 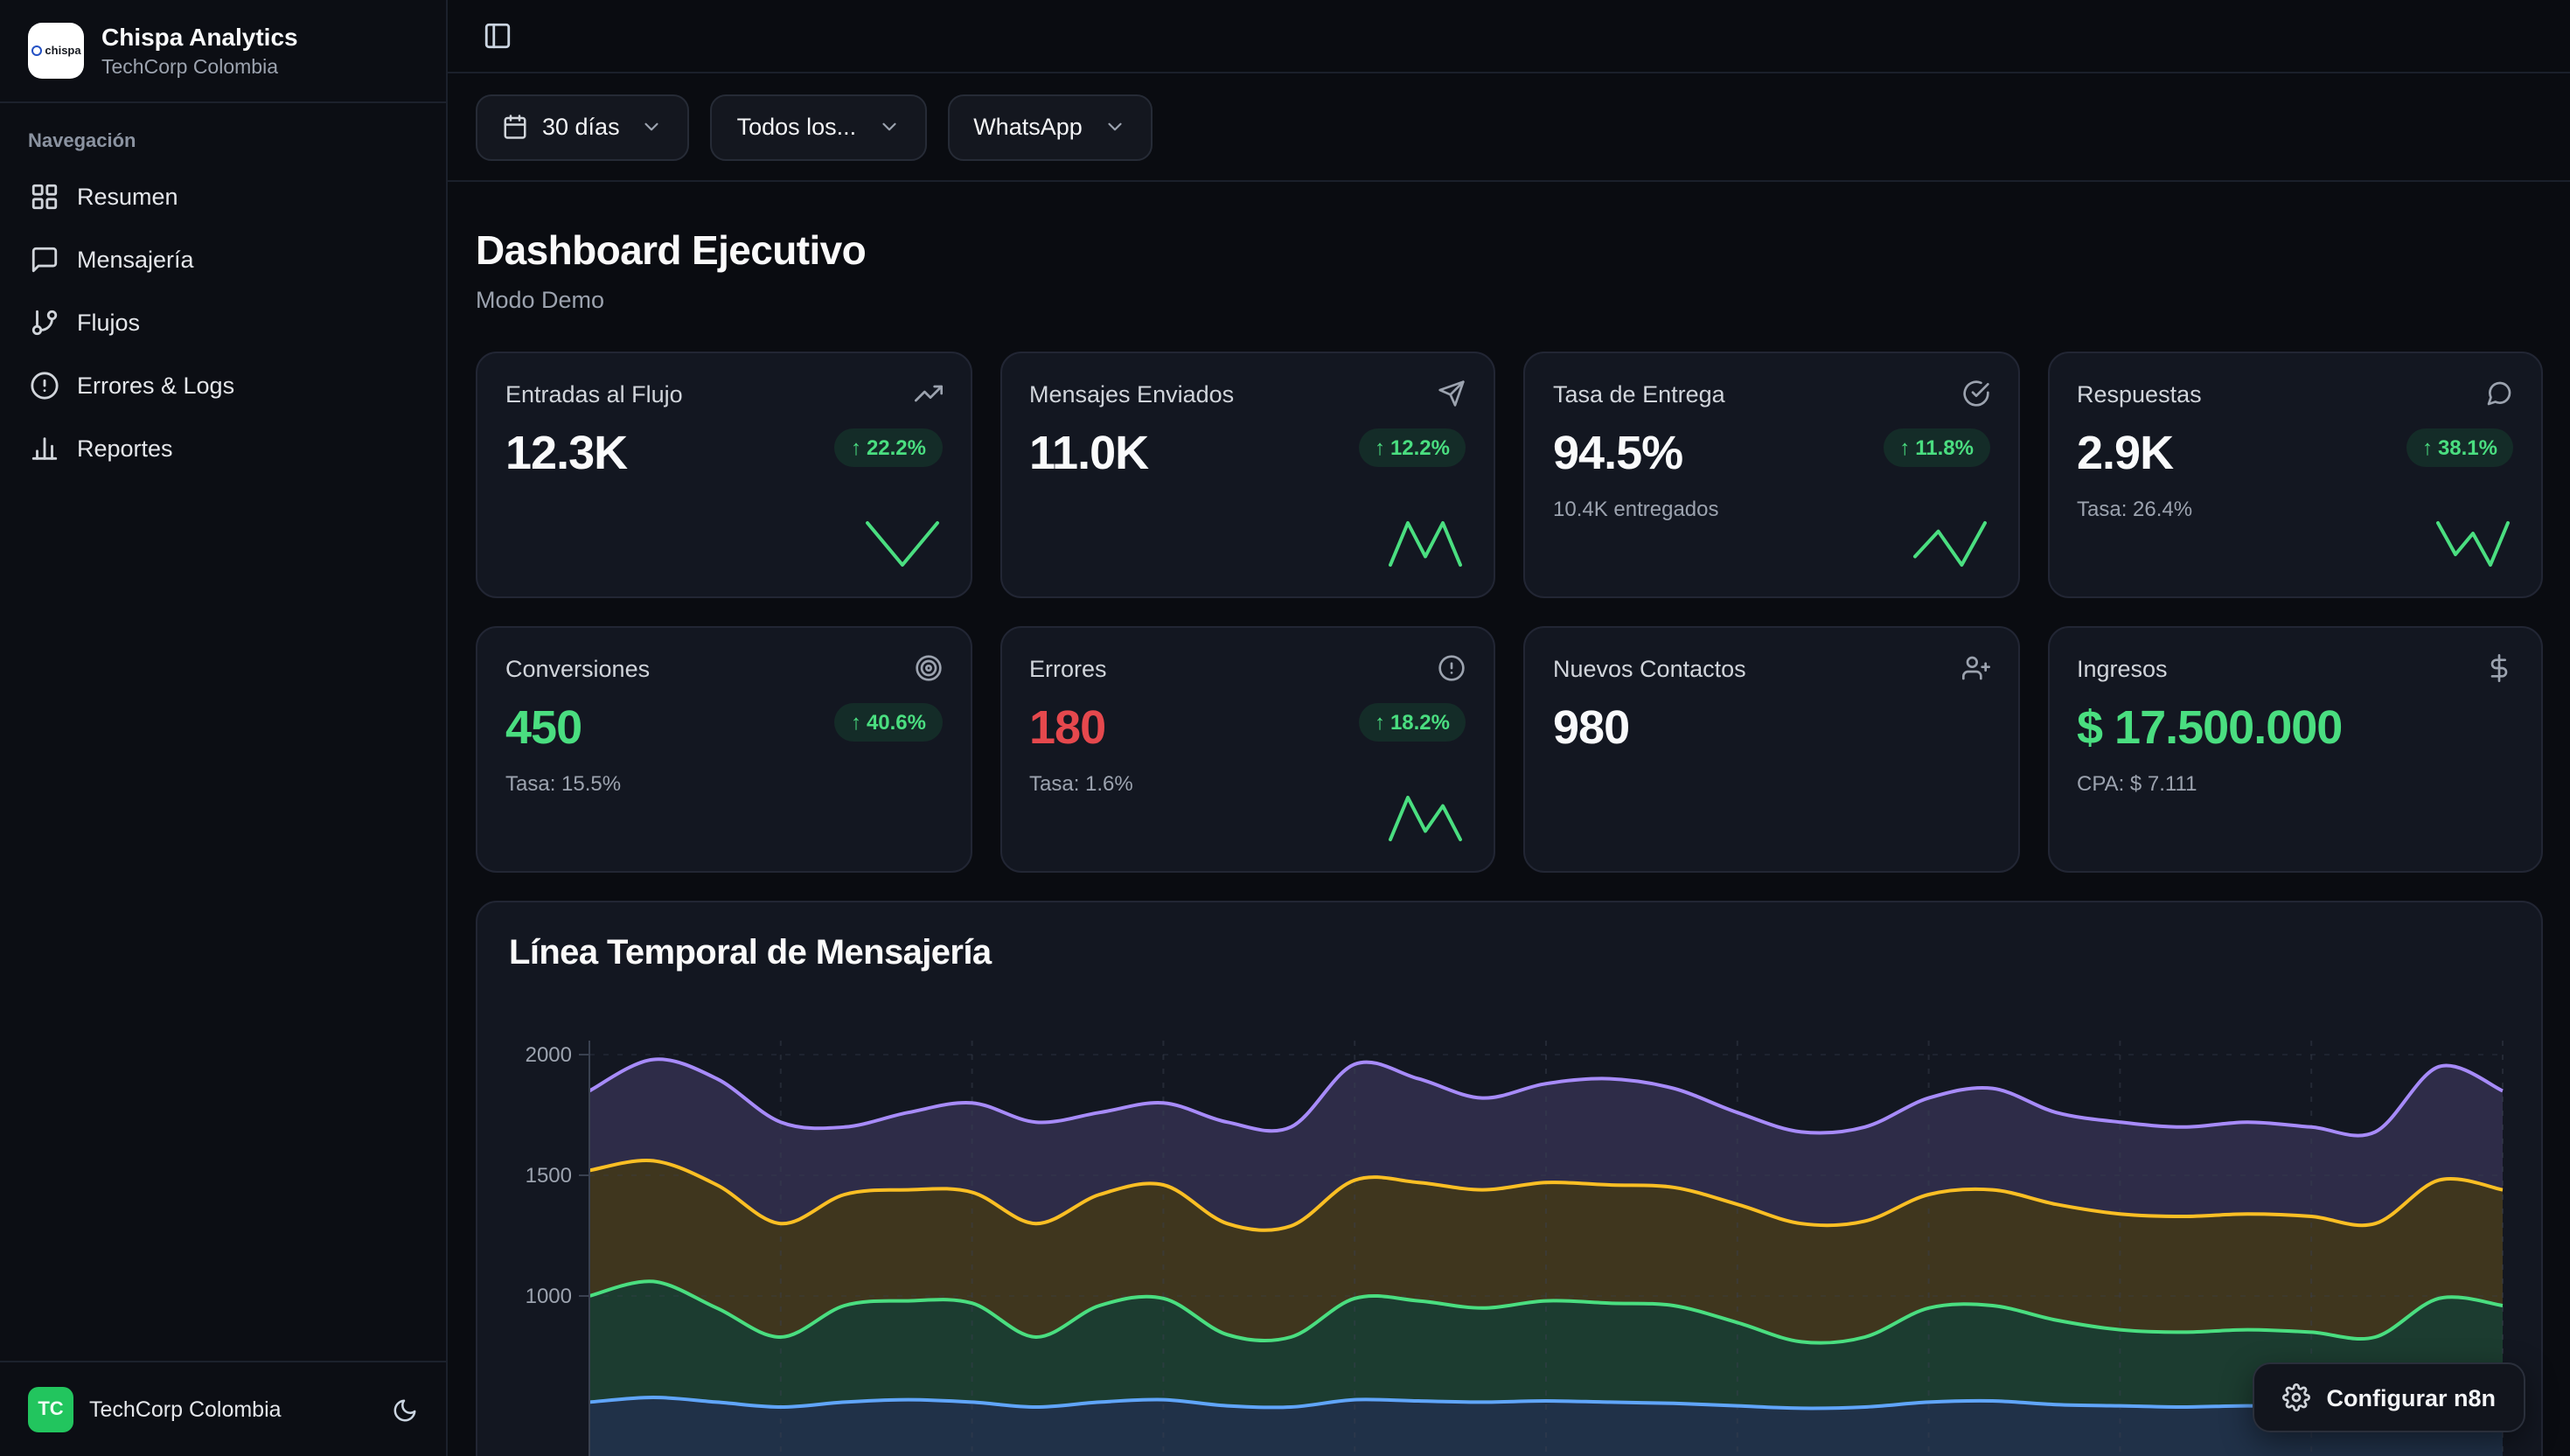 What do you see at coordinates (125, 448) in the screenshot?
I see `sidebar-item-label: Reportes` at bounding box center [125, 448].